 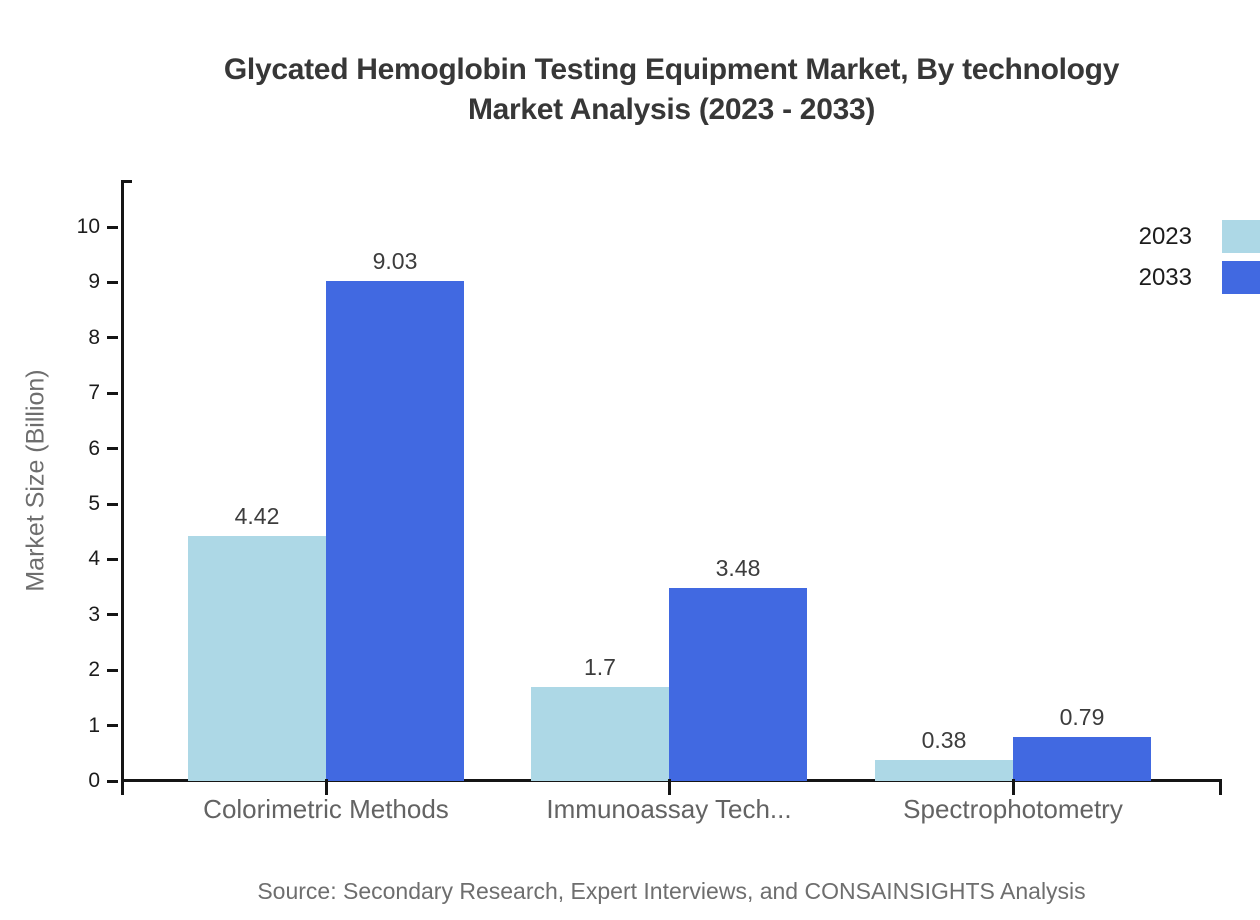 I want to click on y-tick-label: 7, so click(x=94, y=393).